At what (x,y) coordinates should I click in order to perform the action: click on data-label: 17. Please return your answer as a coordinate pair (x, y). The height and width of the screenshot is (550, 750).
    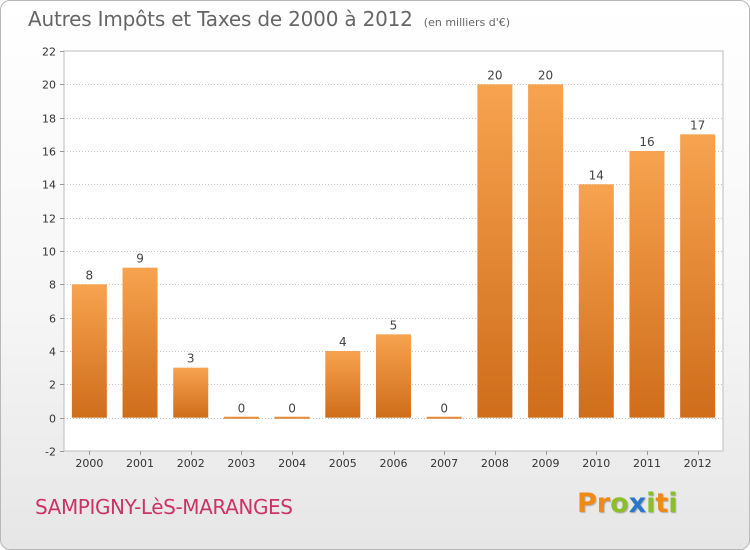
    Looking at the image, I should click on (697, 125).